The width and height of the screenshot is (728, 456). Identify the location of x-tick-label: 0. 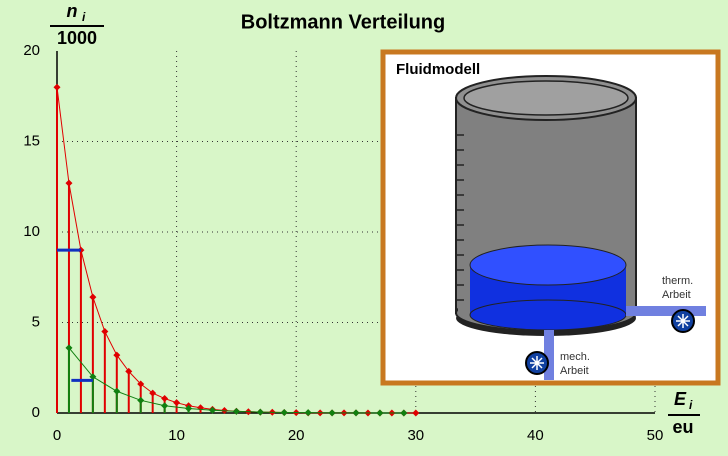
(57, 435).